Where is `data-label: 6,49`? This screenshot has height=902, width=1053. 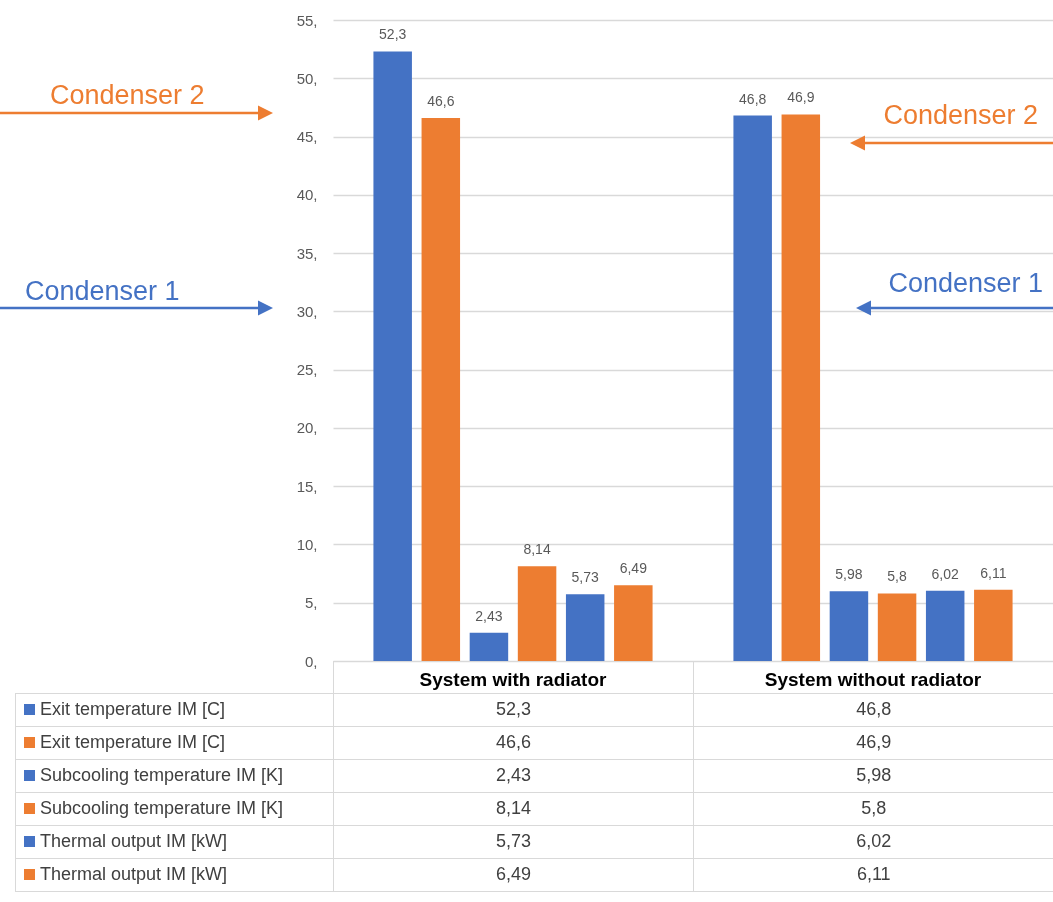
data-label: 6,49 is located at coordinates (513, 874).